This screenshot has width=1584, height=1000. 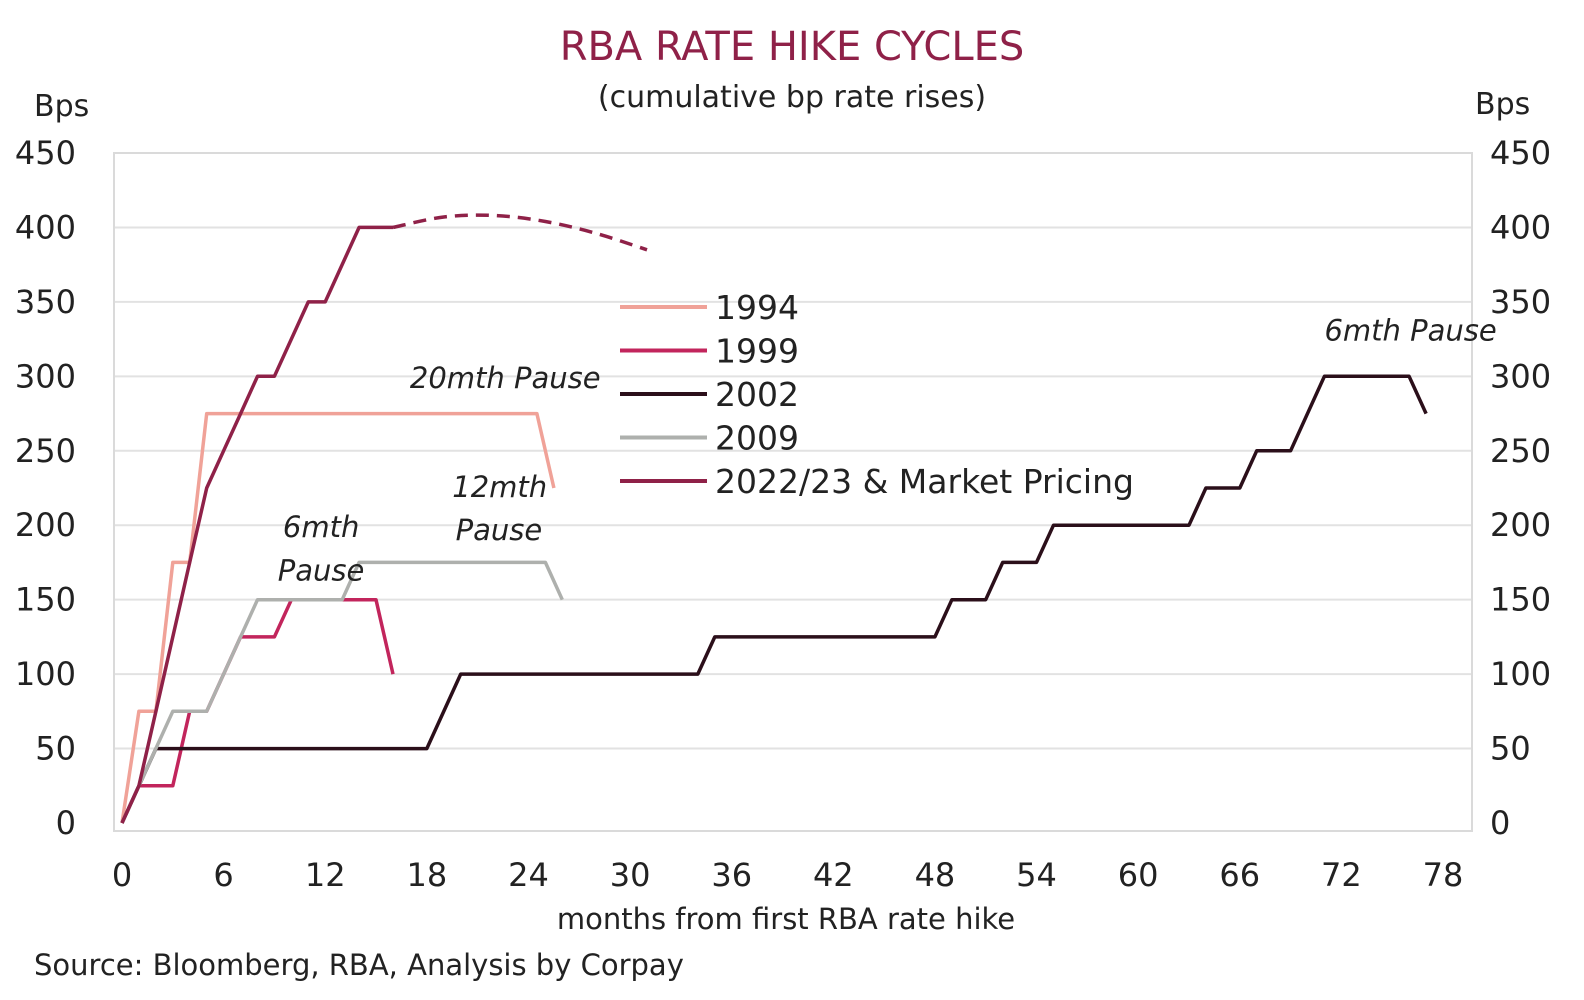 I want to click on legend-label: 1994, so click(x=757, y=307).